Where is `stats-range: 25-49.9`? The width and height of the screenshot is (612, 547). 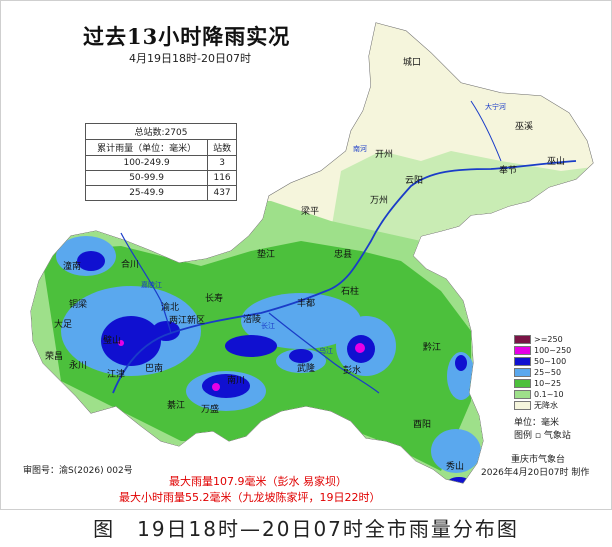
stats-range: 25-49.9 is located at coordinates (146, 193).